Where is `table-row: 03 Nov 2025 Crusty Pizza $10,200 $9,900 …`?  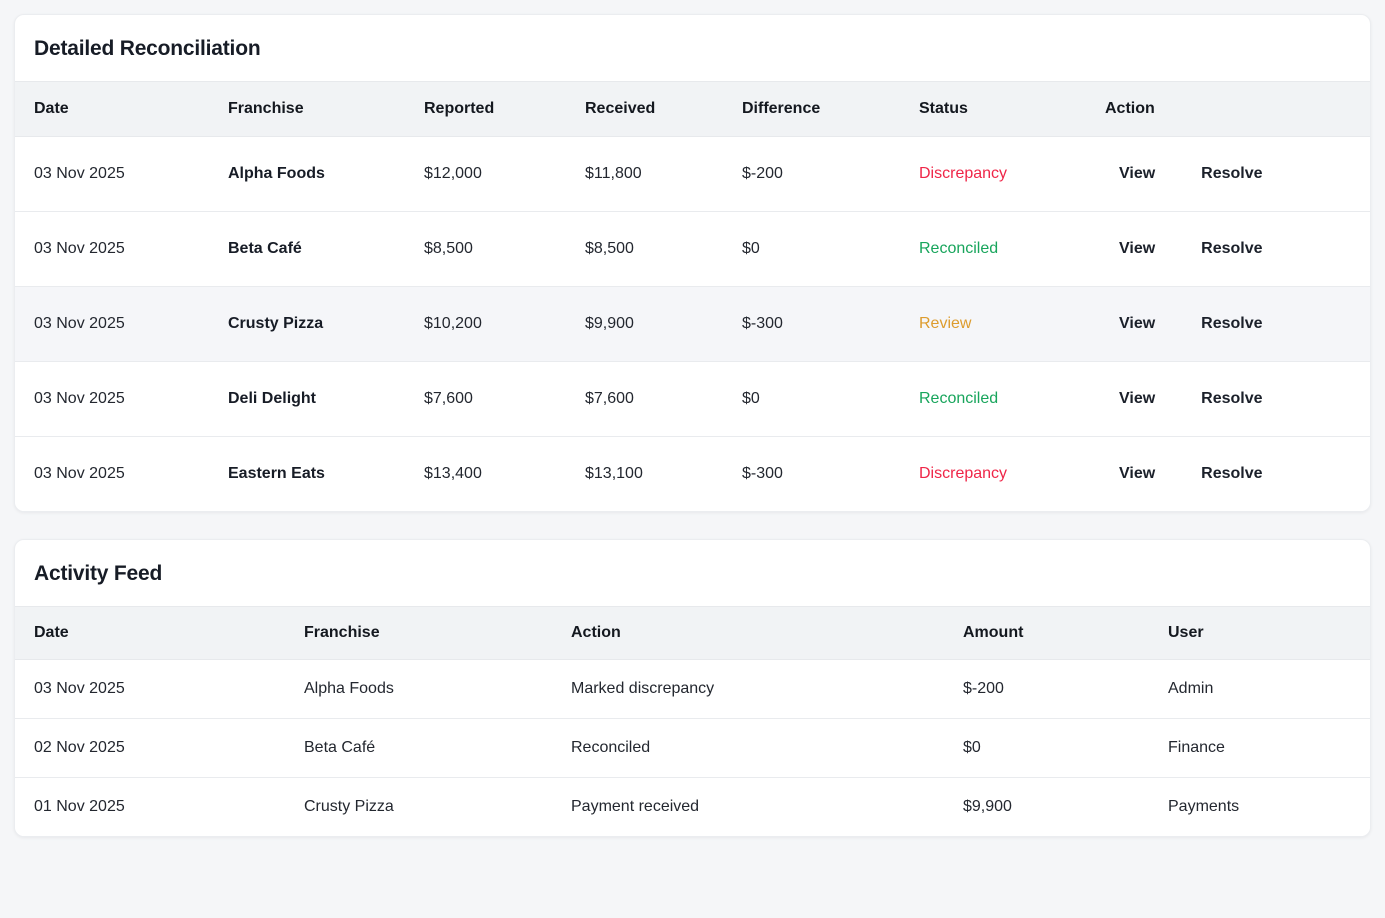 table-row: 03 Nov 2025 Crusty Pizza $10,200 $9,900 … is located at coordinates (692, 324).